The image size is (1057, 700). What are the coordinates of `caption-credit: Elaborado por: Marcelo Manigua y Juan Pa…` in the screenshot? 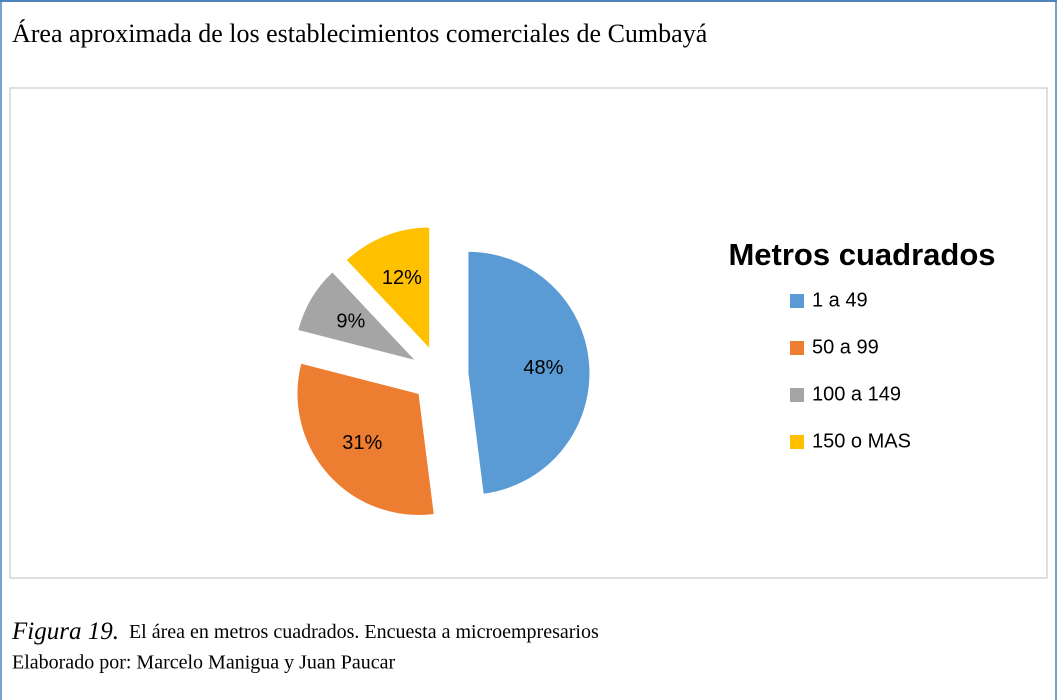 It's located at (204, 663).